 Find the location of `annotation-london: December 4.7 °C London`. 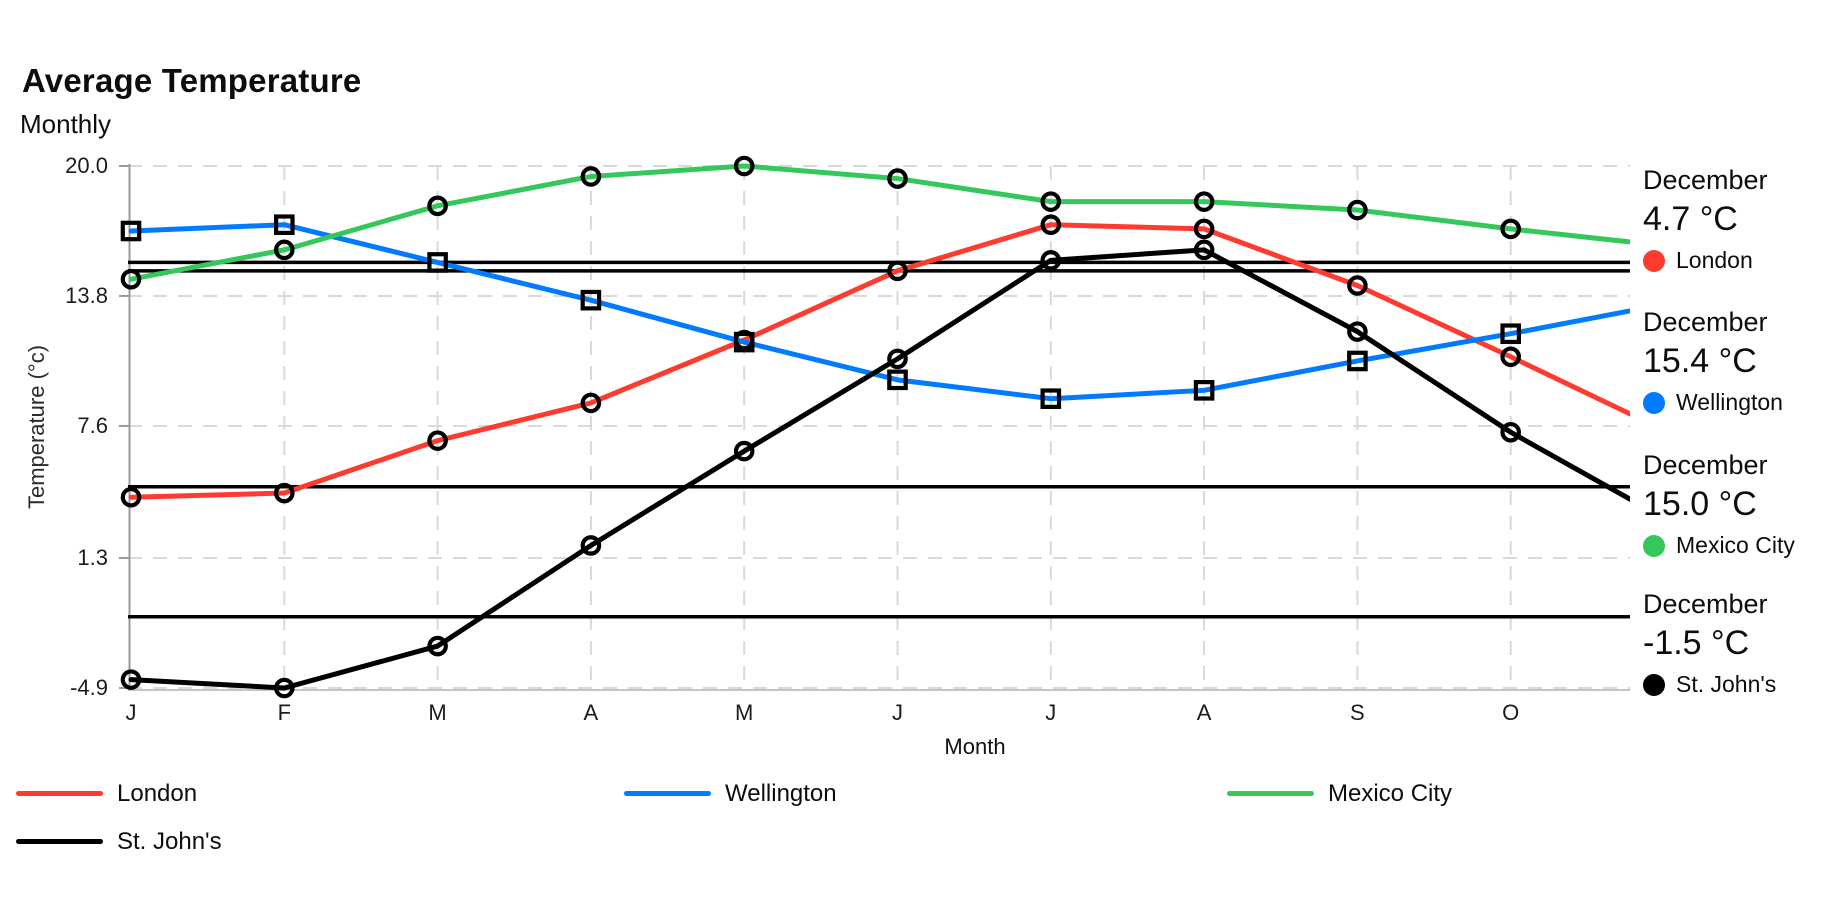

annotation-london: December 4.7 °C London is located at coordinates (1740, 219).